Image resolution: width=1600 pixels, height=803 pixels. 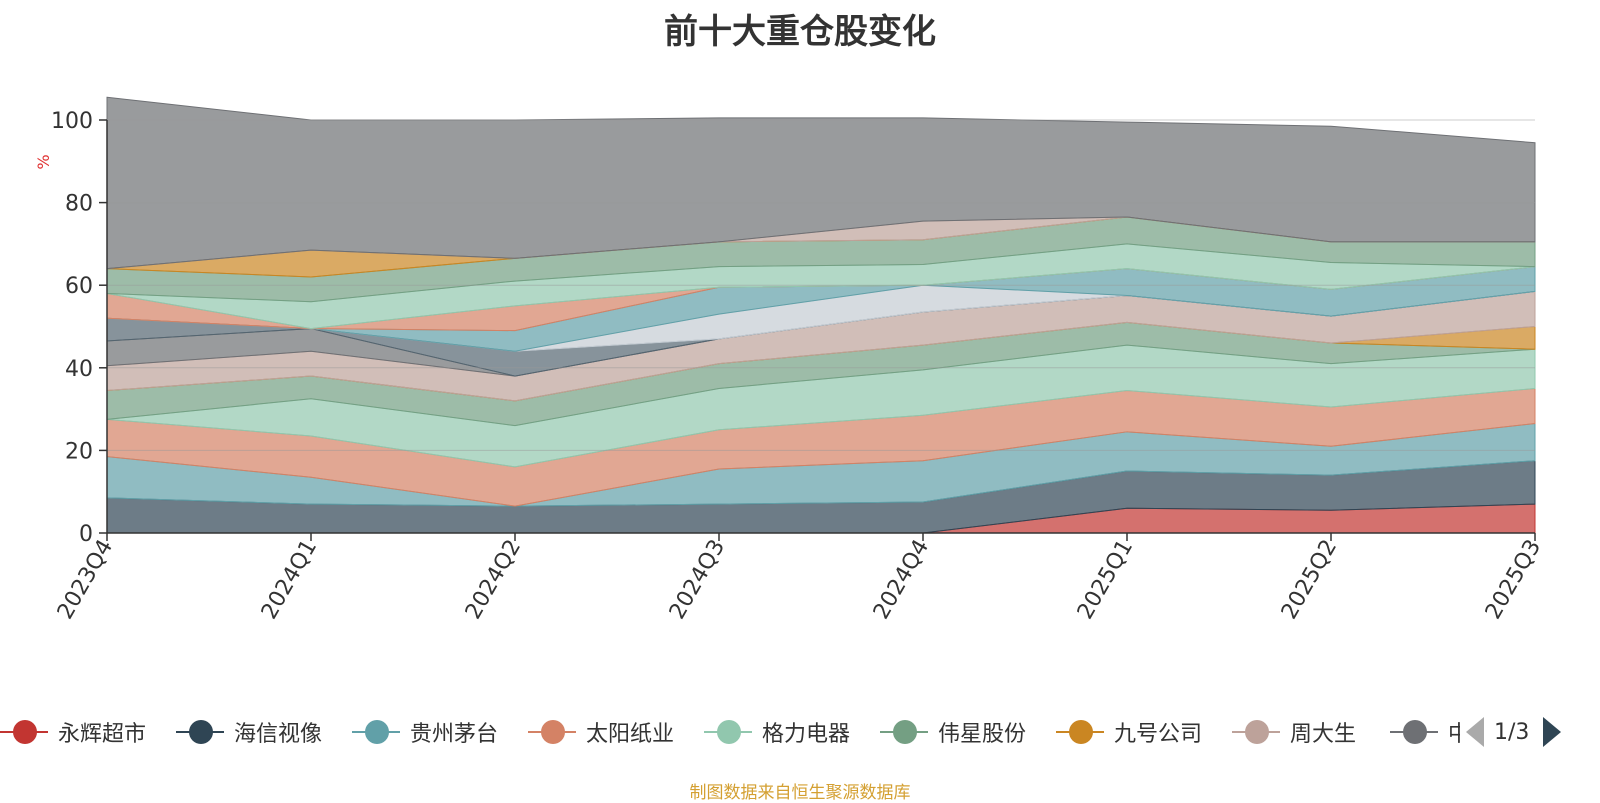 What do you see at coordinates (72, 121) in the screenshot?
I see `y-tick-label: 100` at bounding box center [72, 121].